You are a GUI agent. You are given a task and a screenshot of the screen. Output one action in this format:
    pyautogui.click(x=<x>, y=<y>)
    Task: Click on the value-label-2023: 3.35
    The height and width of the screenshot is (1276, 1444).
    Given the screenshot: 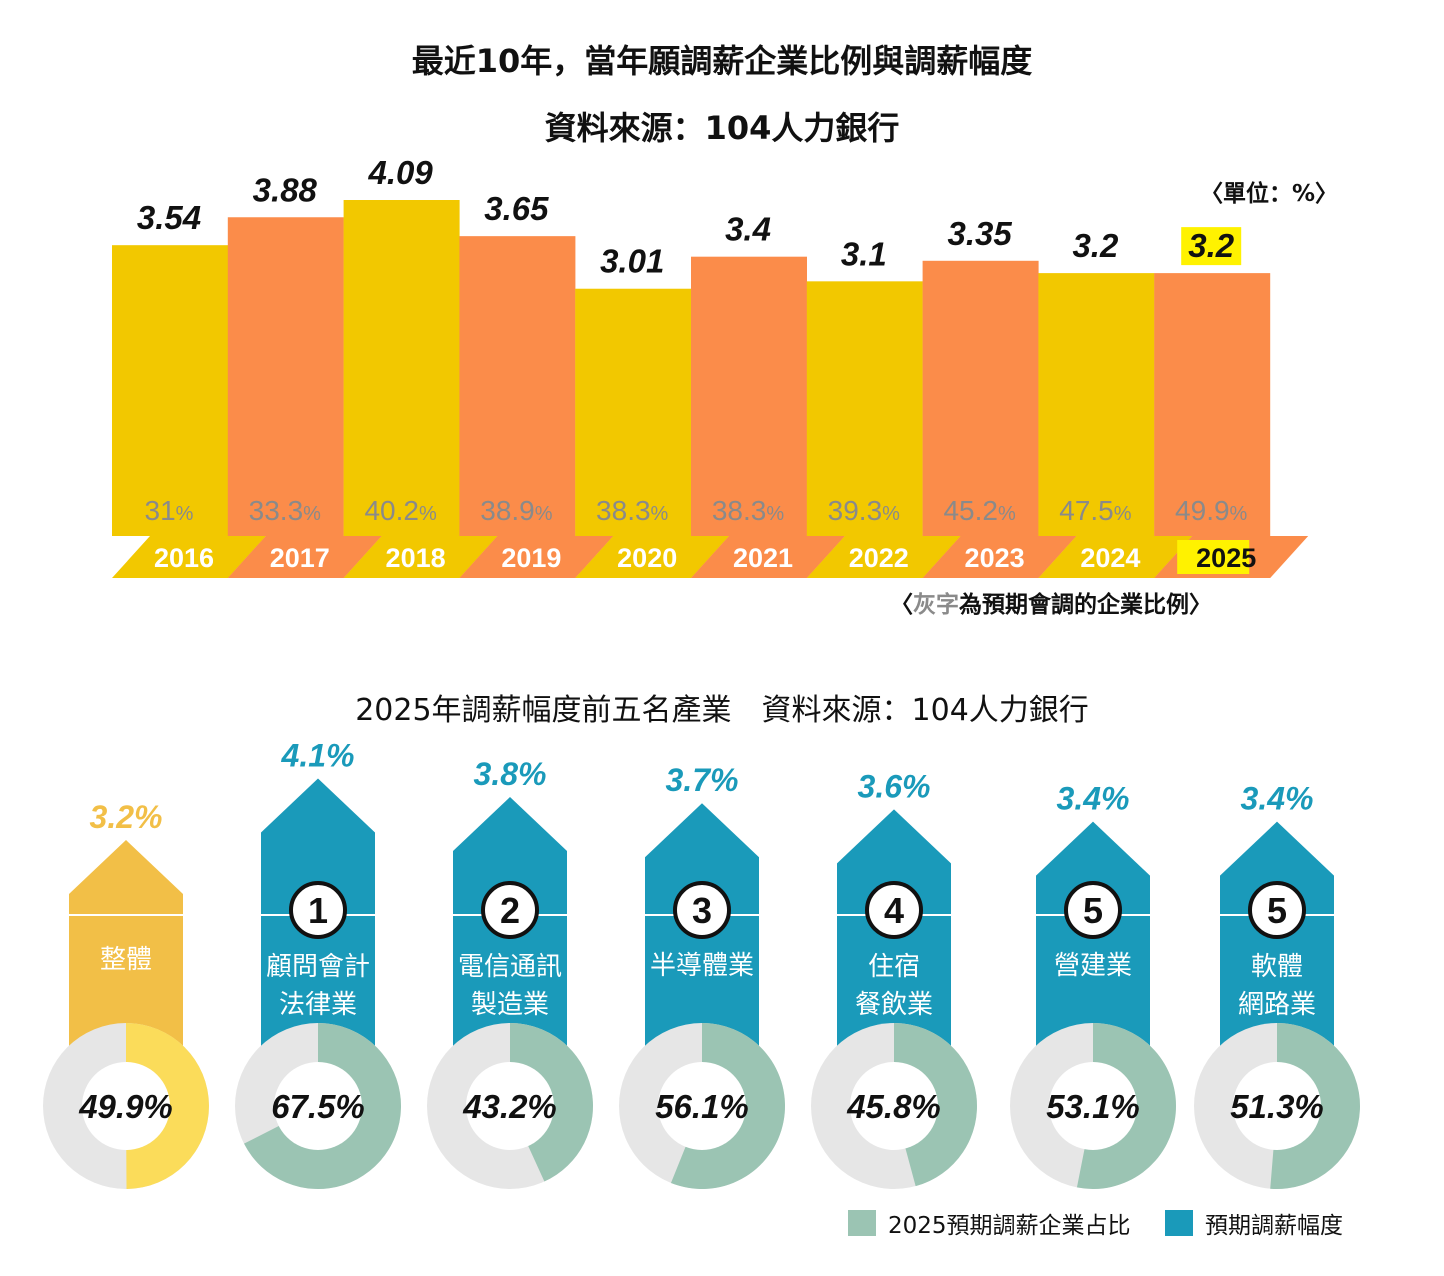 What is the action you would take?
    pyautogui.click(x=979, y=233)
    